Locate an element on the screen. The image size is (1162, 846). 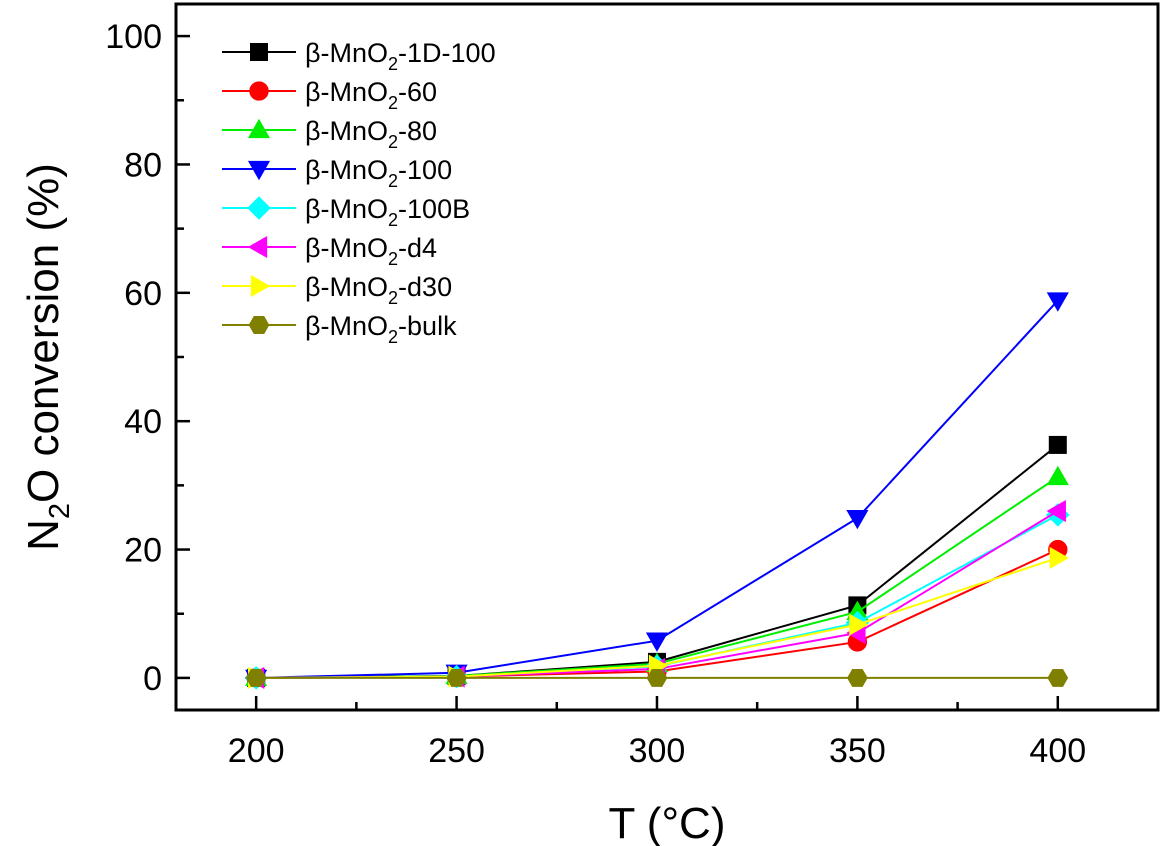
y-axis-title-part2: O conversion (%) is located at coordinates (43, 333).